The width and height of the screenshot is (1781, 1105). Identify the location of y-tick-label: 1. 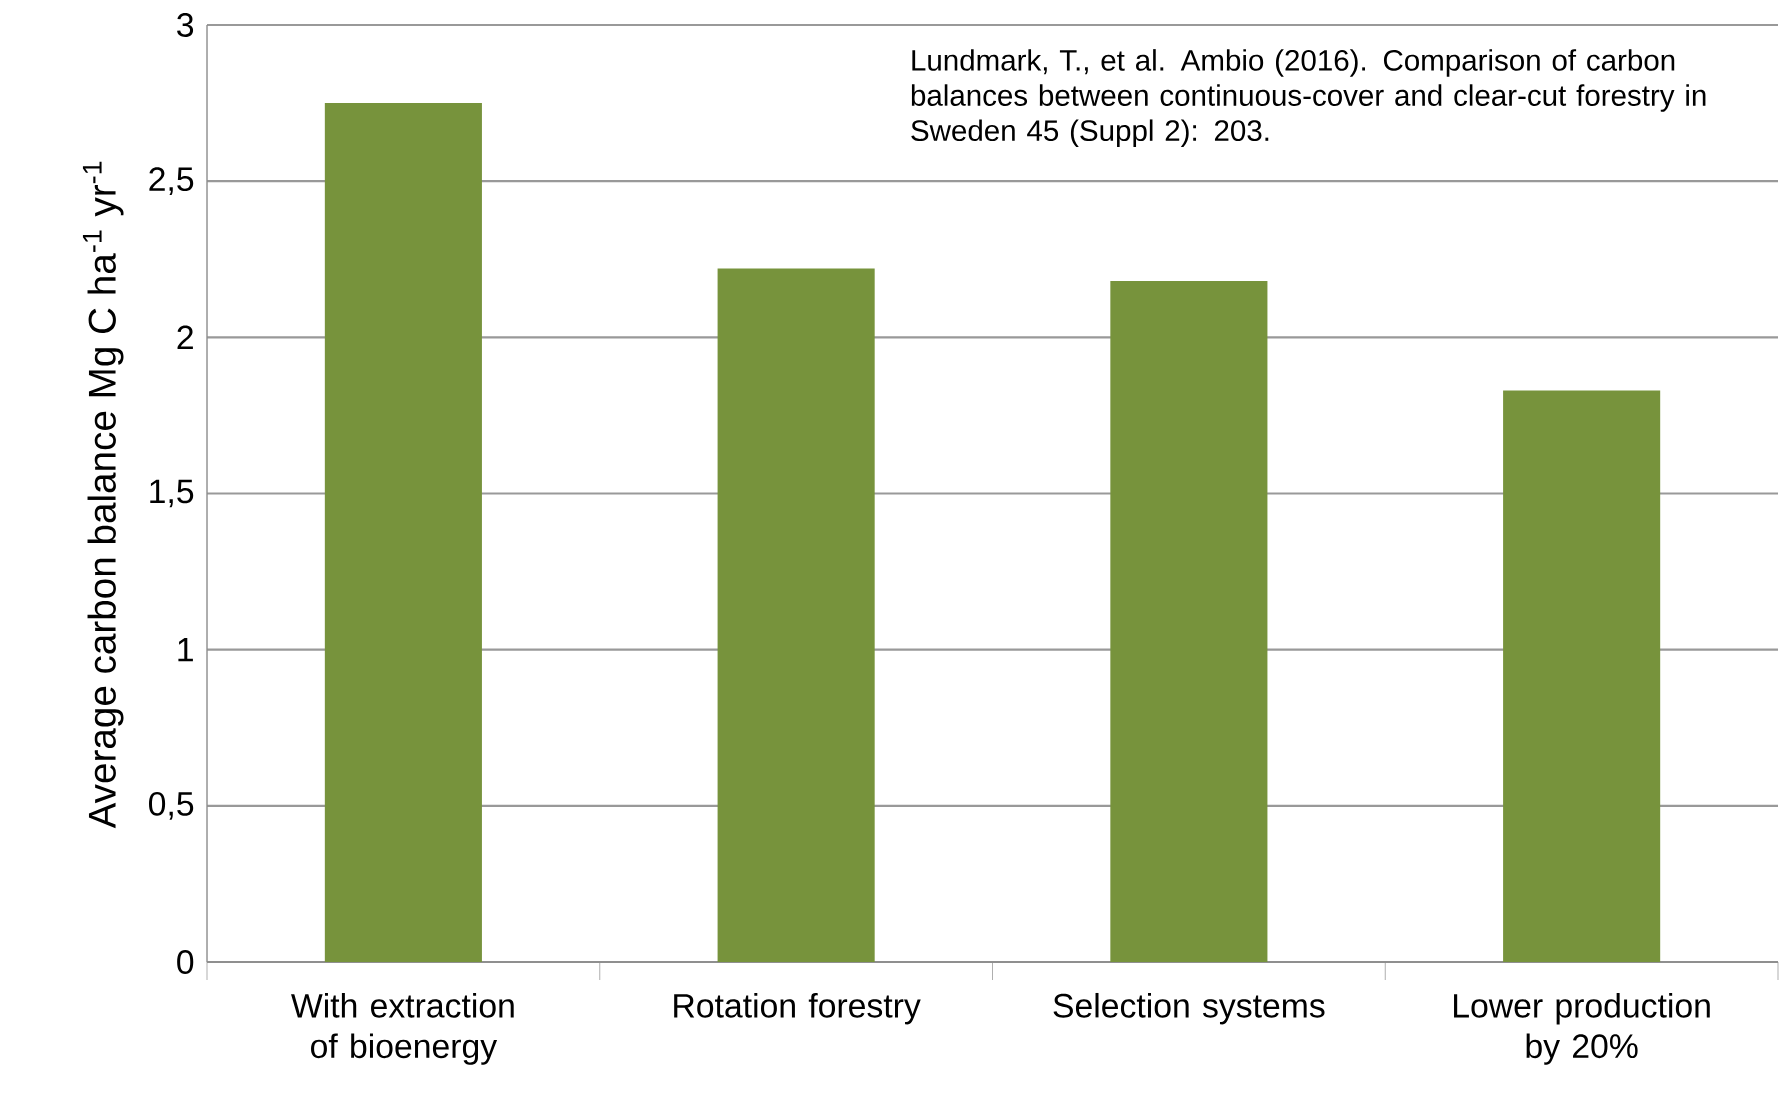
(185, 650).